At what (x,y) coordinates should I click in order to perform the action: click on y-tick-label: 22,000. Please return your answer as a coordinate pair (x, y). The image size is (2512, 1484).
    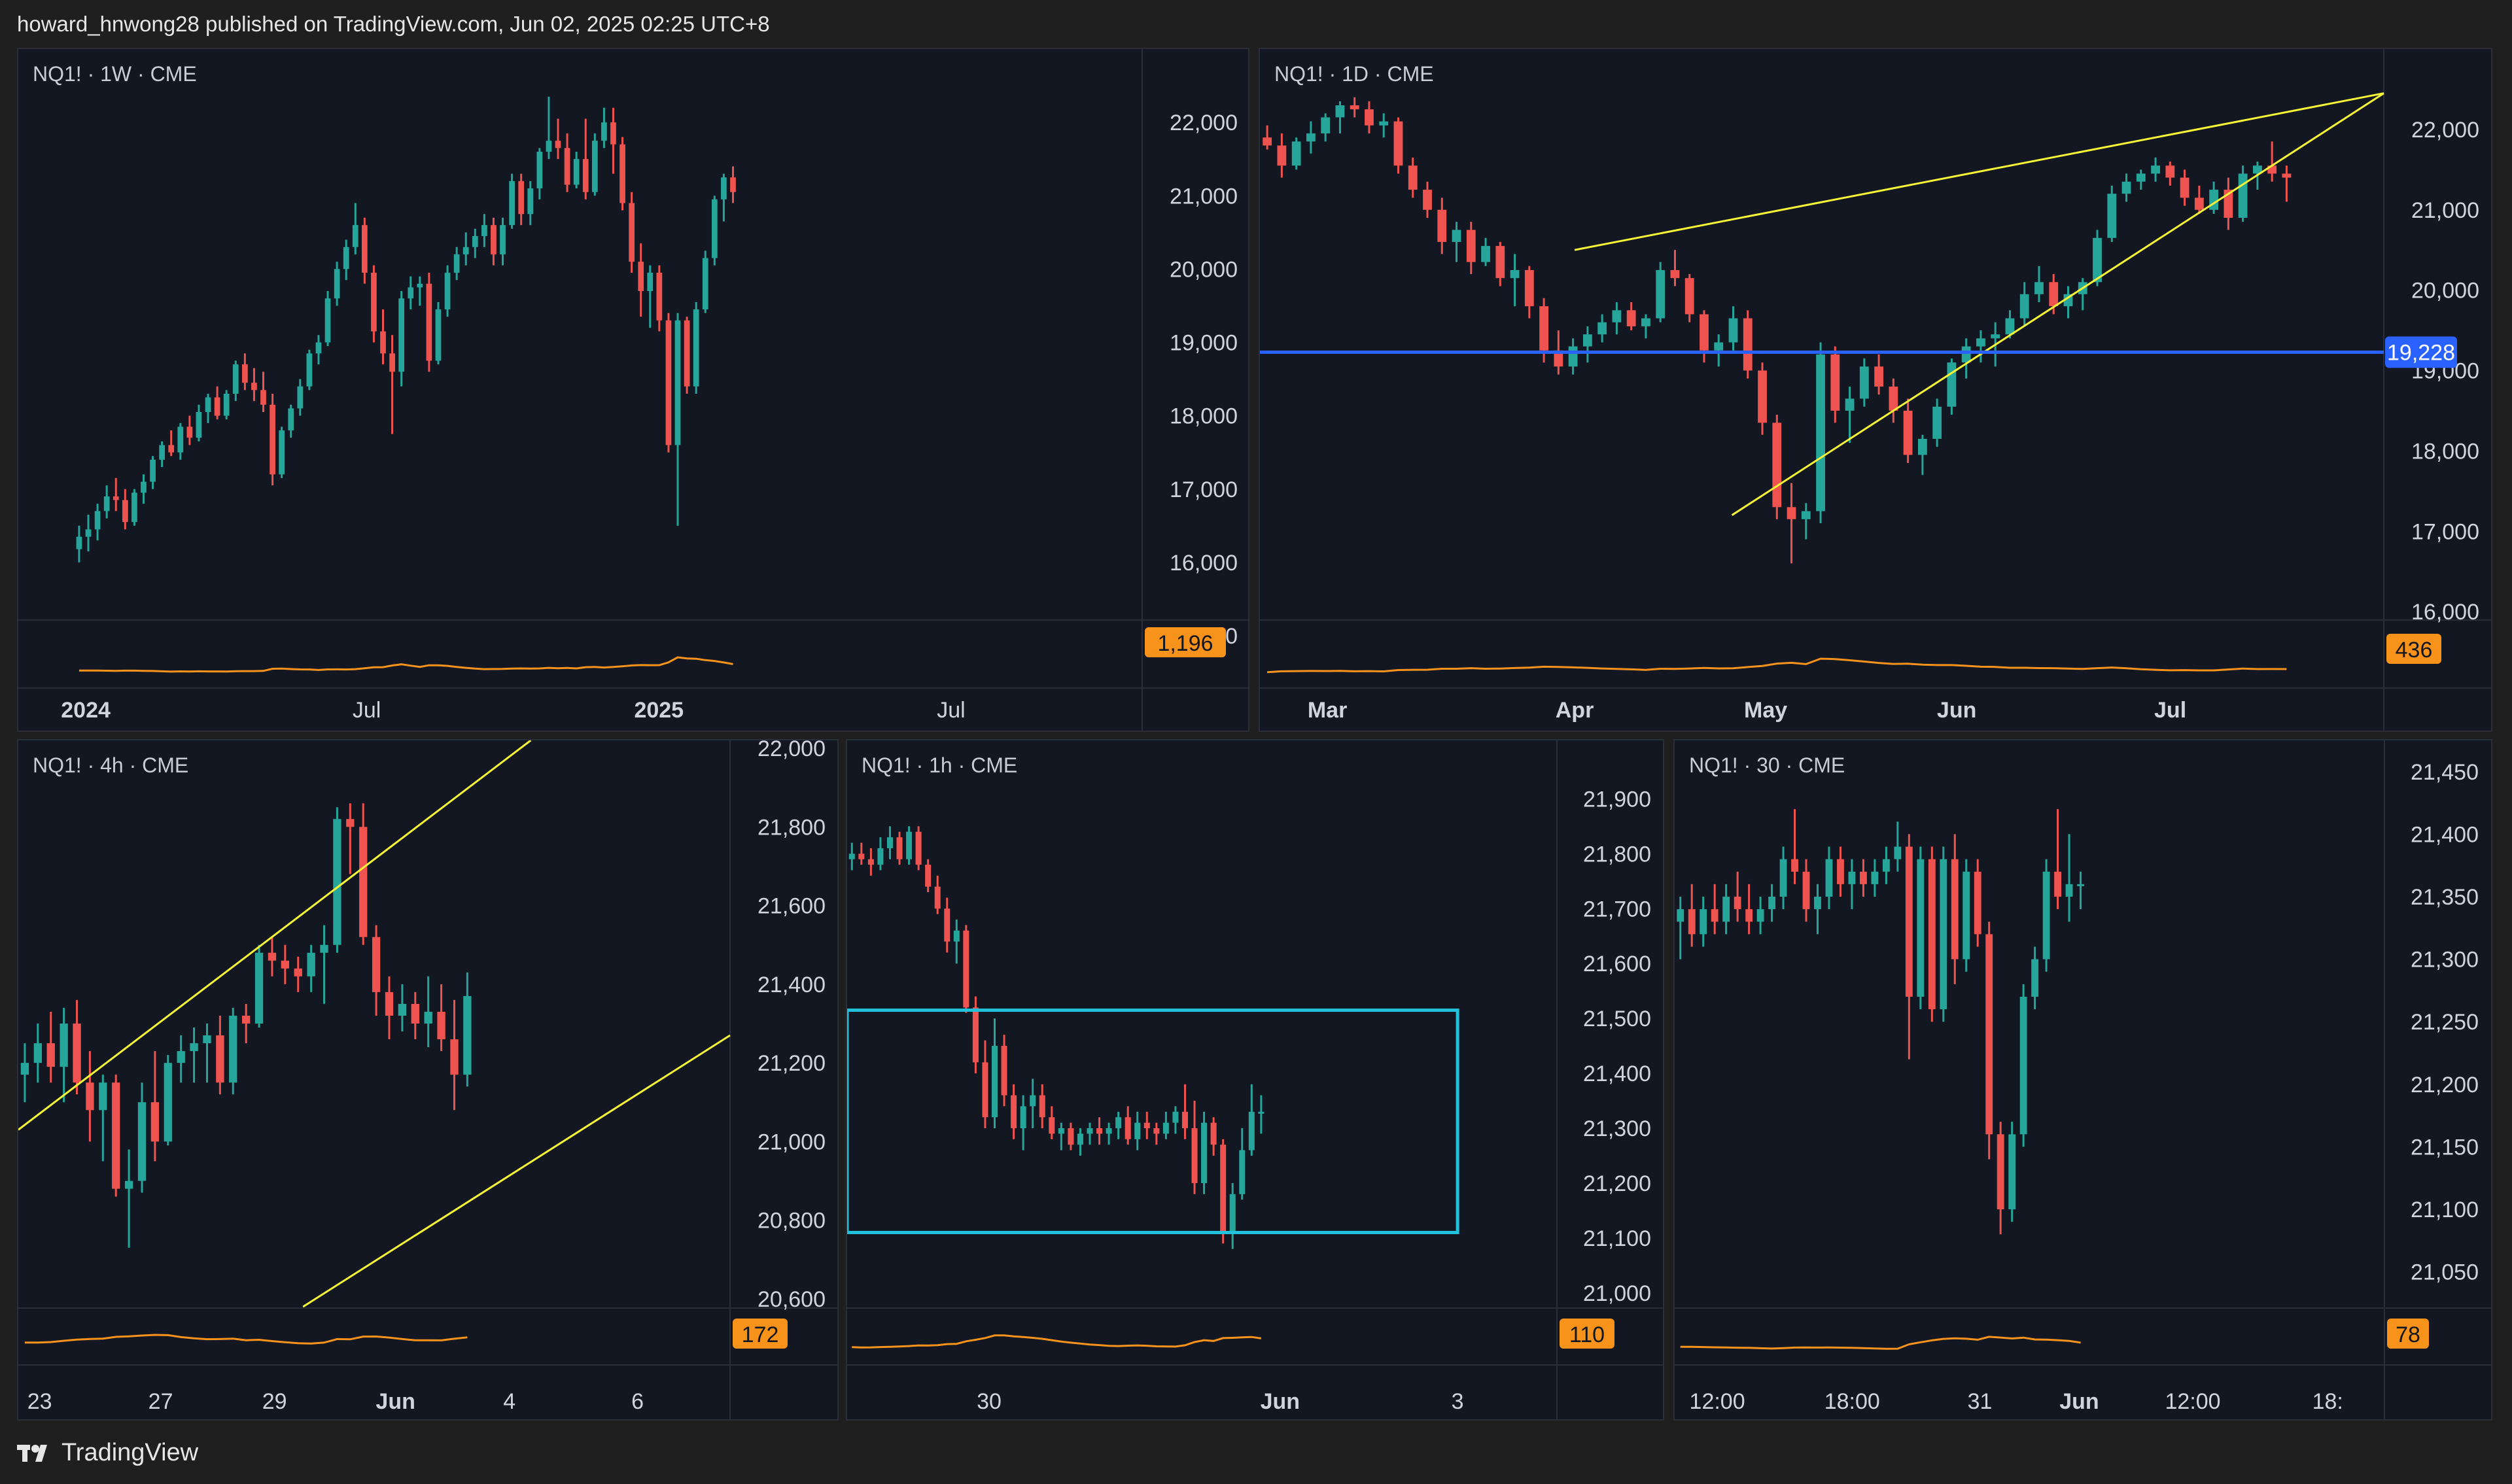
    Looking at the image, I should click on (2445, 130).